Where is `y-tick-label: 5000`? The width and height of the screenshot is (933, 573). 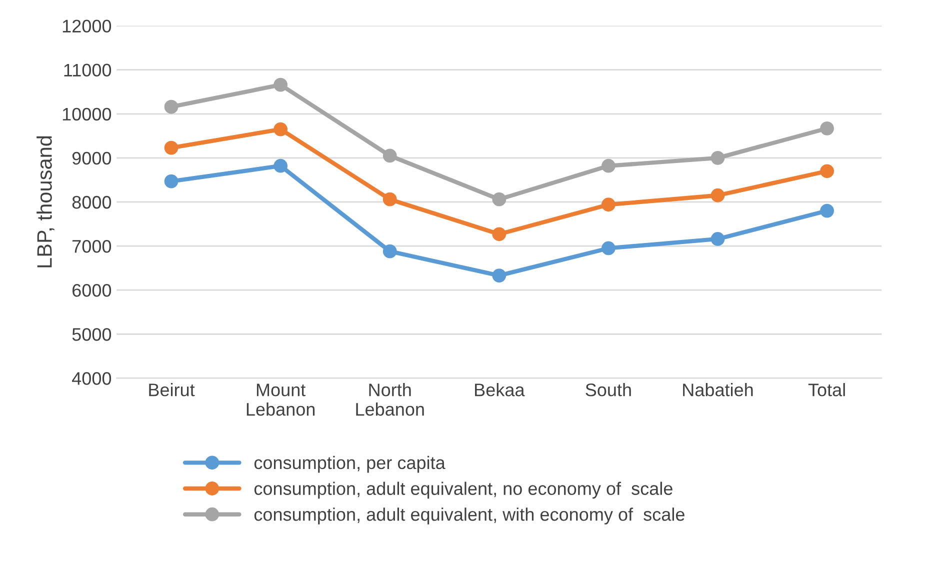 y-tick-label: 5000 is located at coordinates (92, 334).